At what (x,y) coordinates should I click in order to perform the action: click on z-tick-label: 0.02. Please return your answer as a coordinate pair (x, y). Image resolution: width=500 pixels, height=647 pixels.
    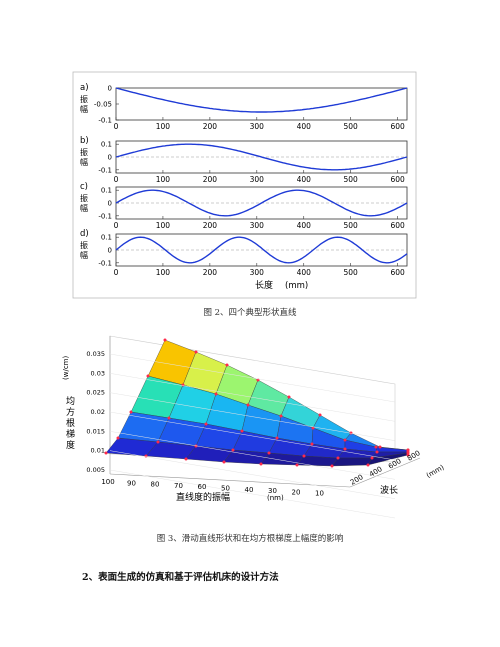
    Looking at the image, I should click on (98, 412).